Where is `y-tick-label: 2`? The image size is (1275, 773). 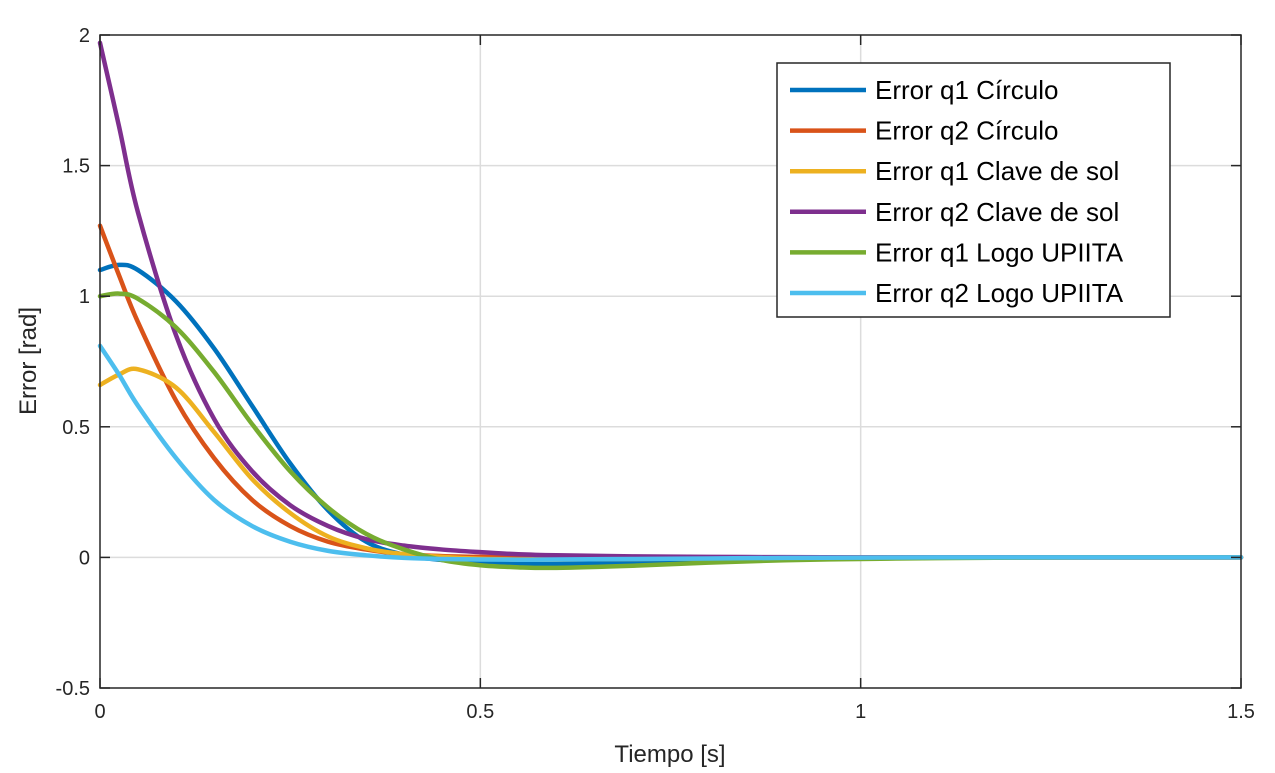
y-tick-label: 2 is located at coordinates (84, 36).